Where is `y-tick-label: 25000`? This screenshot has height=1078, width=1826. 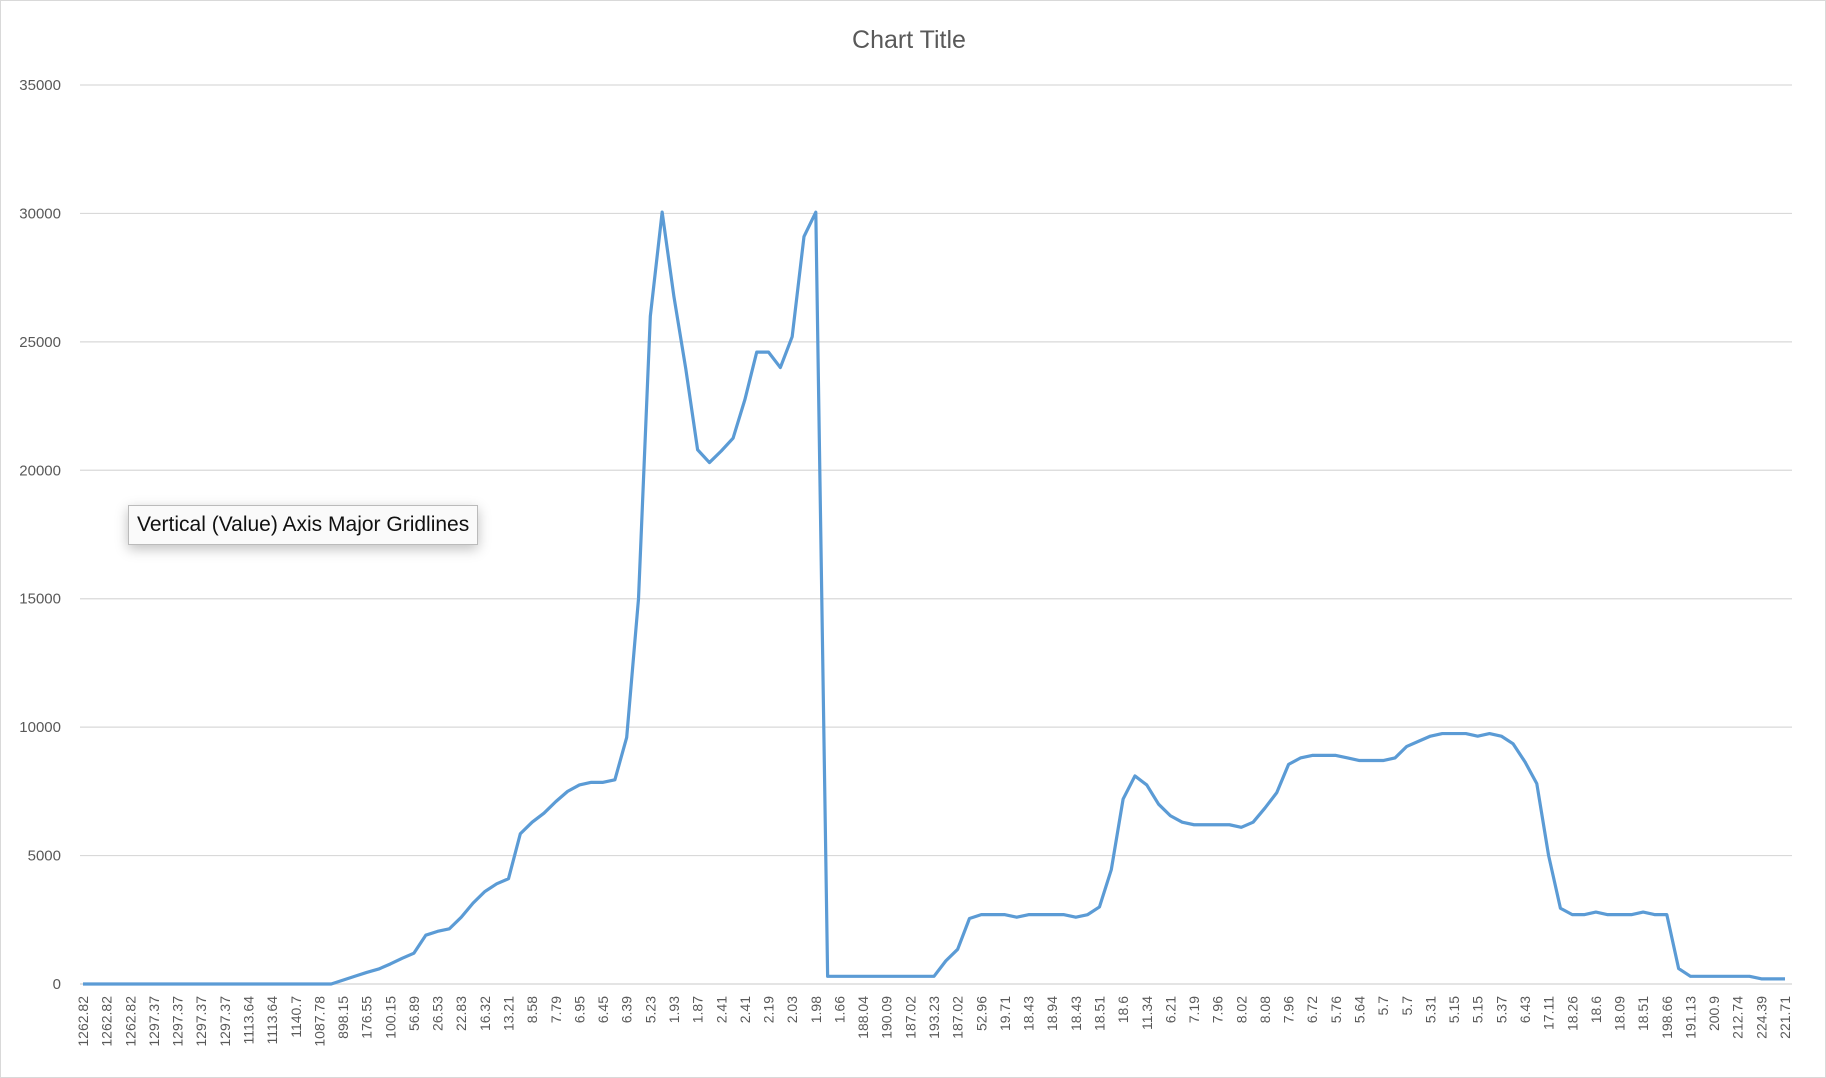
y-tick-label: 25000 is located at coordinates (40, 342).